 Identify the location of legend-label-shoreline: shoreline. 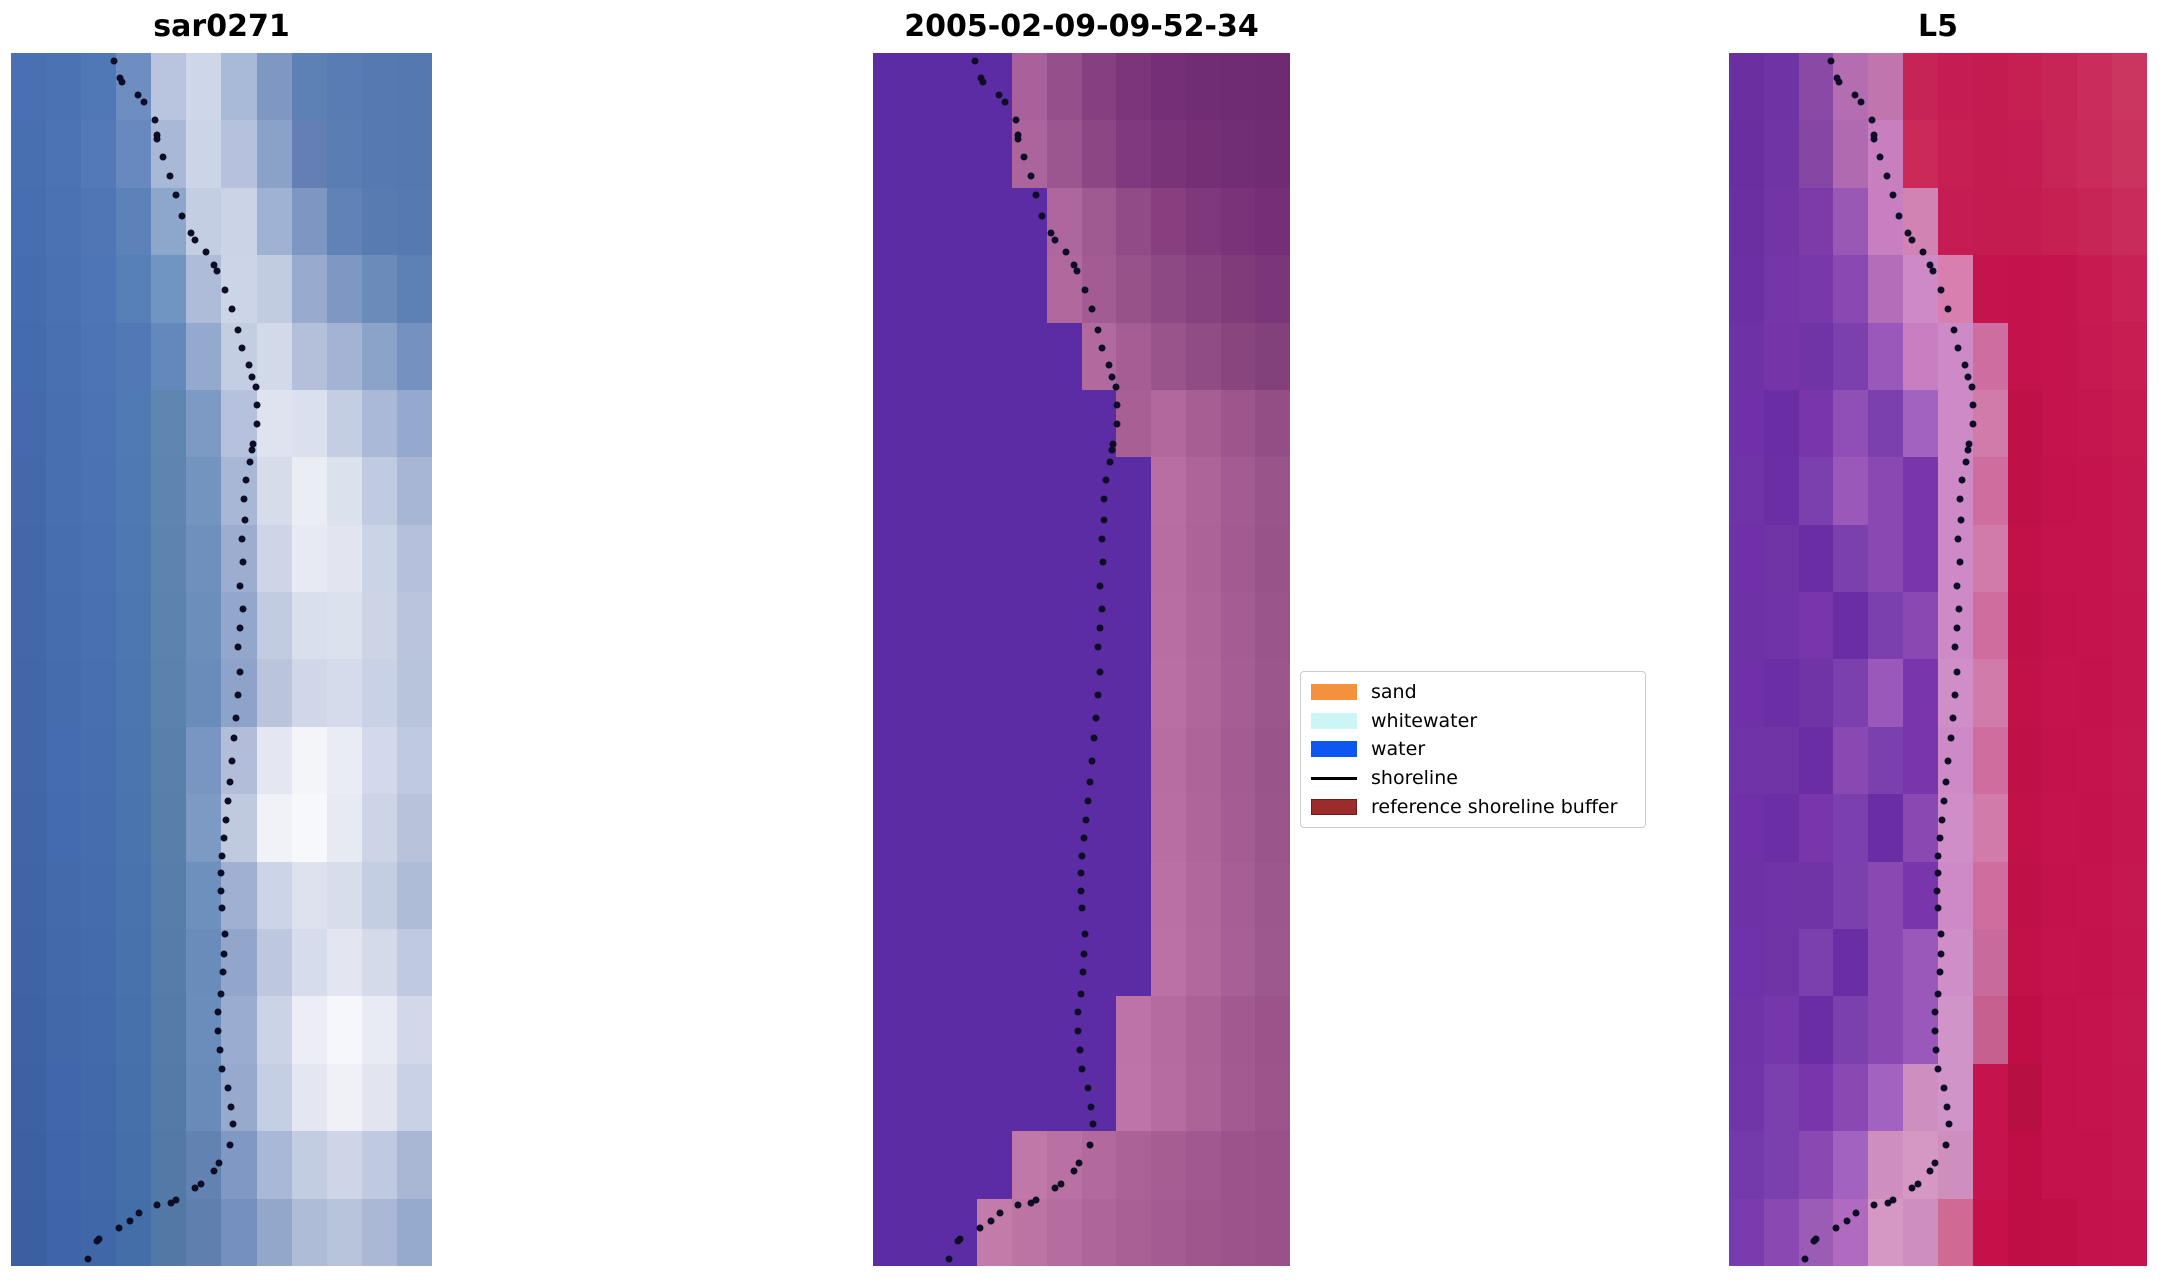
(1414, 778).